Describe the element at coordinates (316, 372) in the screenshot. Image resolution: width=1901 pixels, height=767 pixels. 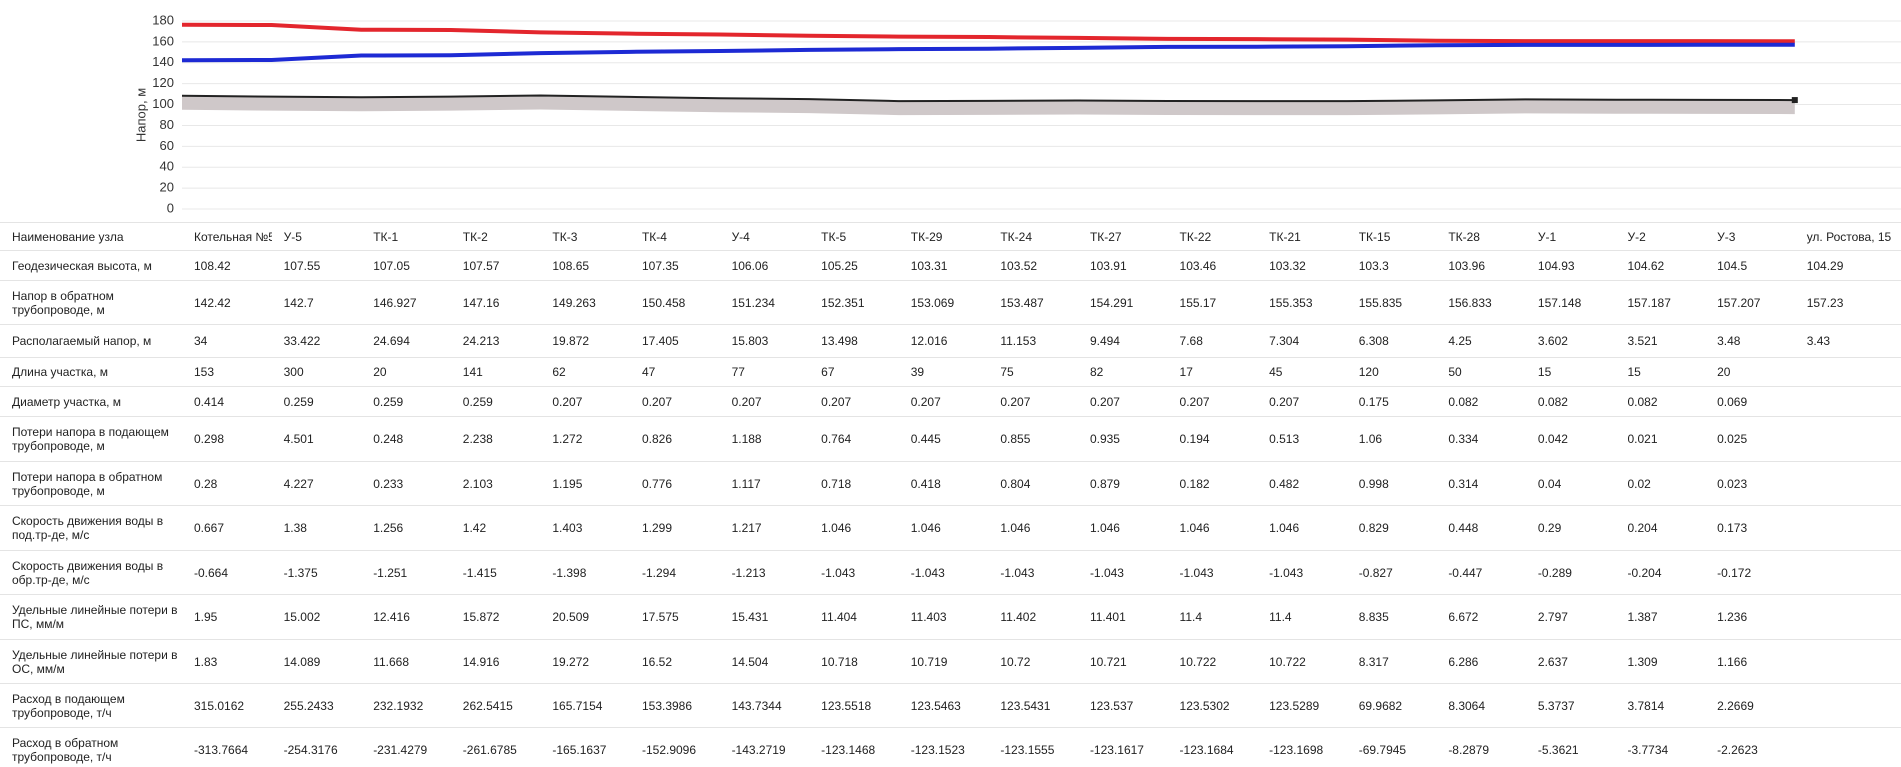
I see `cell: 300` at that location.